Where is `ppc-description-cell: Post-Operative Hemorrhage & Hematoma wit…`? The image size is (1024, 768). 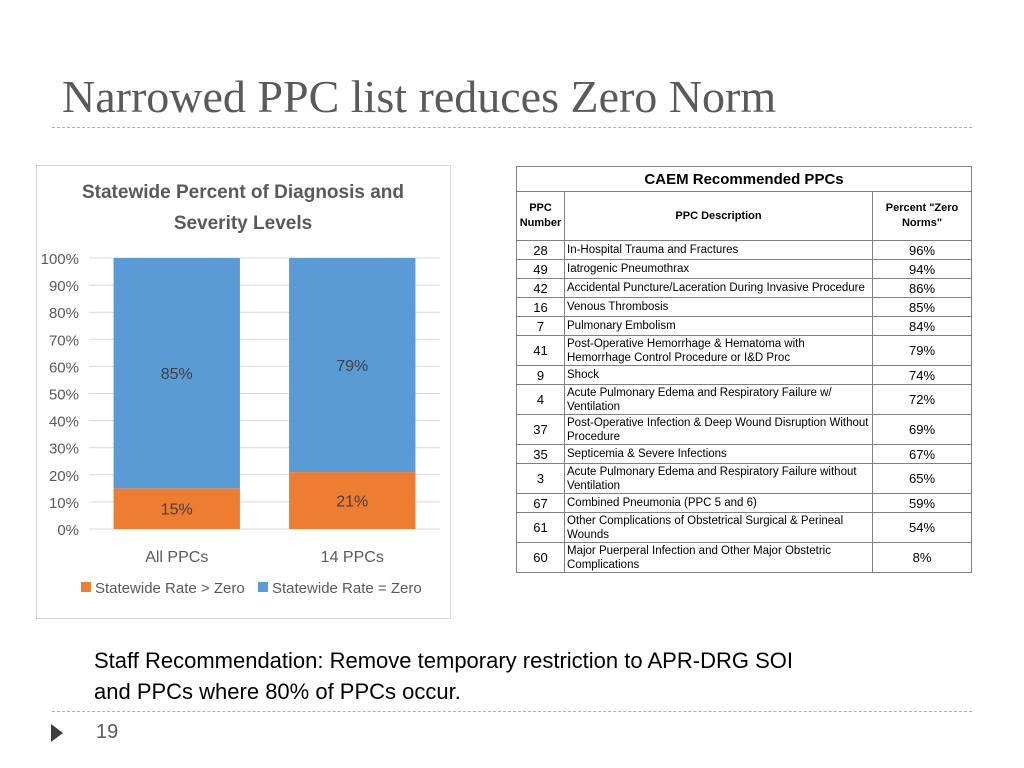 ppc-description-cell: Post-Operative Hemorrhage & Hematoma wit… is located at coordinates (718, 350).